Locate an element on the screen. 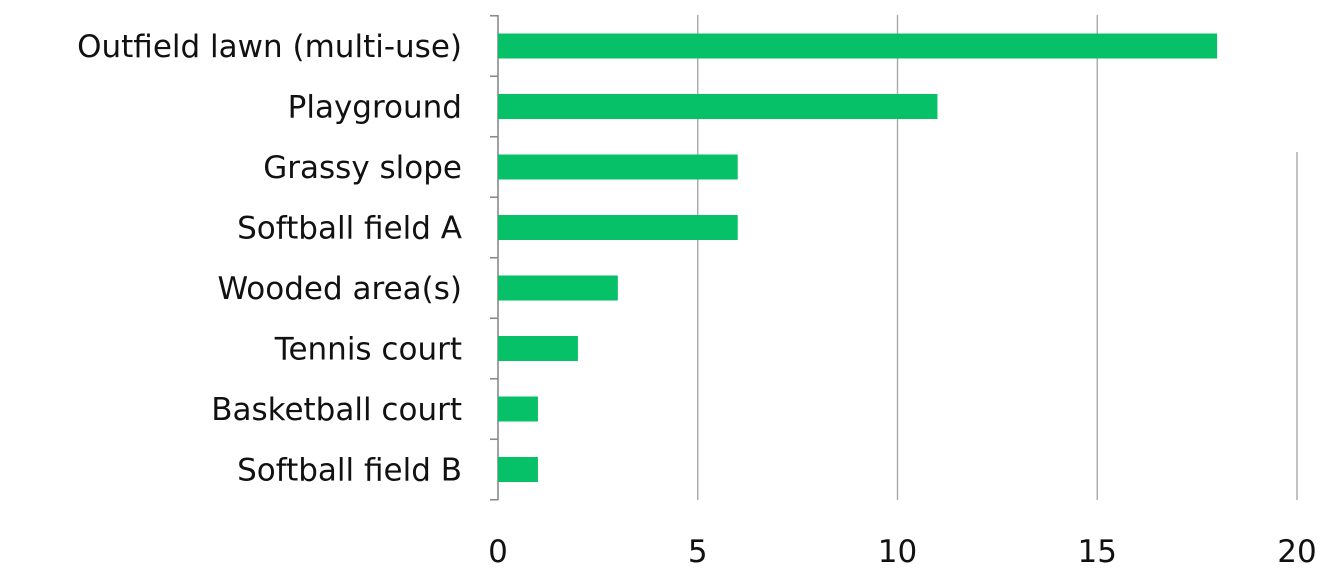  category-label: Wooded area(s) is located at coordinates (339, 289).